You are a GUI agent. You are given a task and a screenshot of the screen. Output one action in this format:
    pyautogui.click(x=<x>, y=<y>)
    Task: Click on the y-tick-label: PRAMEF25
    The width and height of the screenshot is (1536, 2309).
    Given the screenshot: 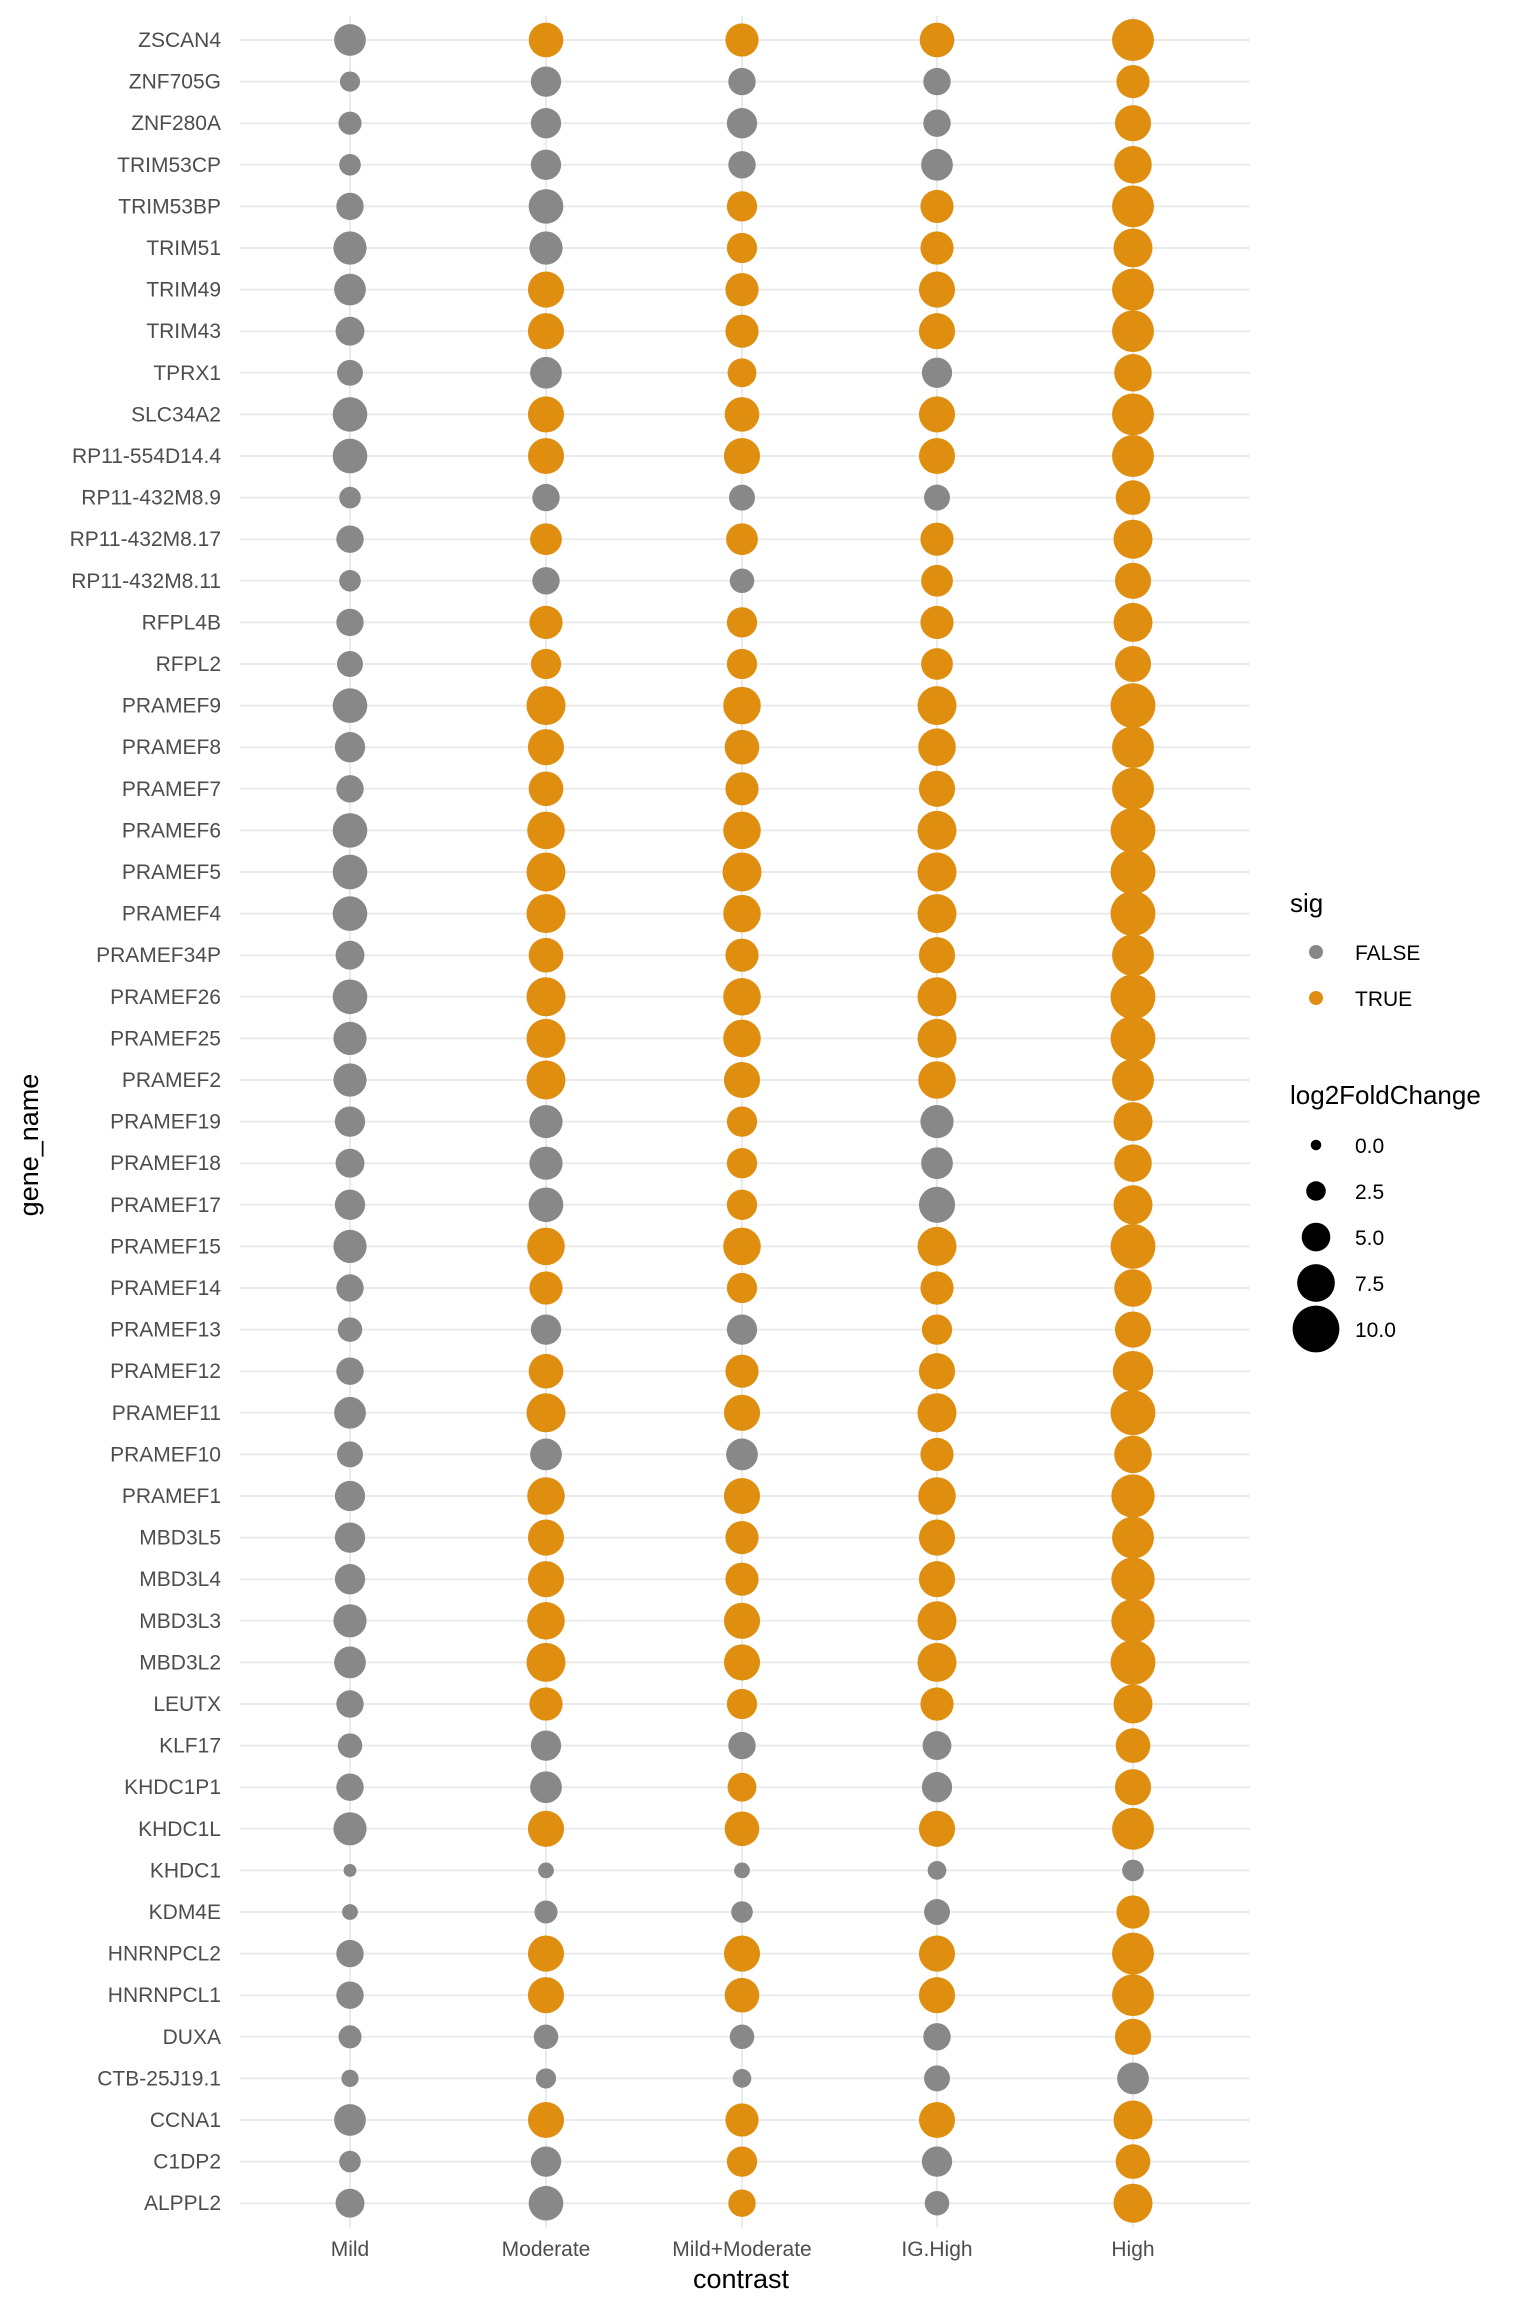 What is the action you would take?
    pyautogui.click(x=165, y=1038)
    